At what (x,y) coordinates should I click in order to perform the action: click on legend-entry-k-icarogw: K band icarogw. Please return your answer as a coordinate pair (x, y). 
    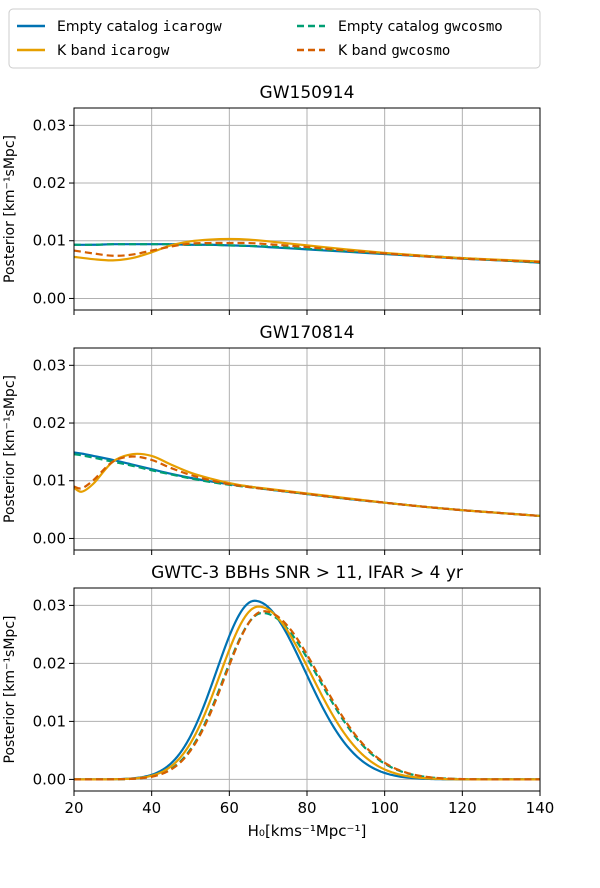
    Looking at the image, I should click on (93, 51).